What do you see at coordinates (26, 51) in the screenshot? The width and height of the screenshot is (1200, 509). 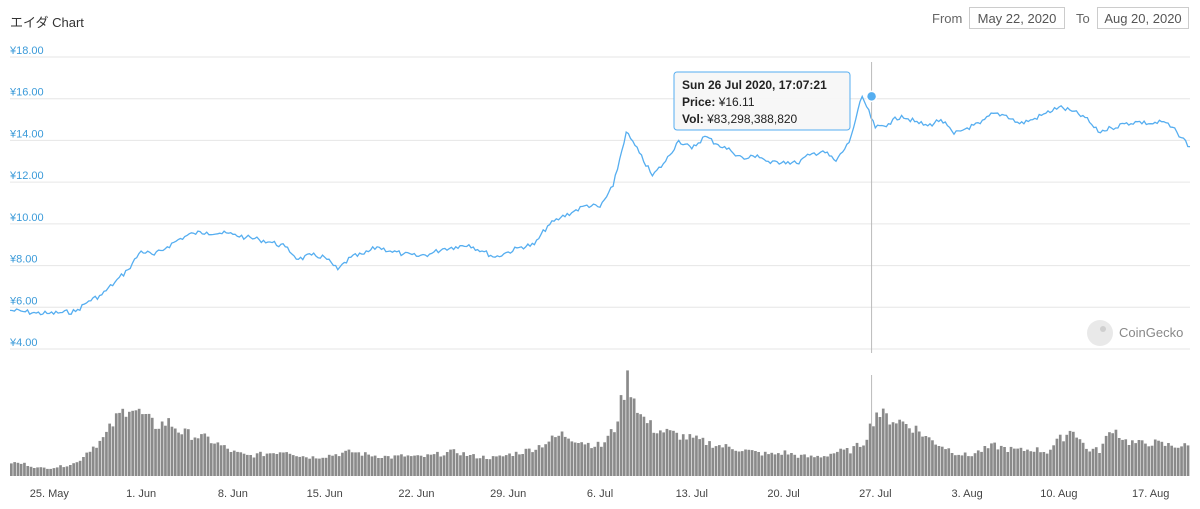 I see `y-tick-label: ¥18.00` at bounding box center [26, 51].